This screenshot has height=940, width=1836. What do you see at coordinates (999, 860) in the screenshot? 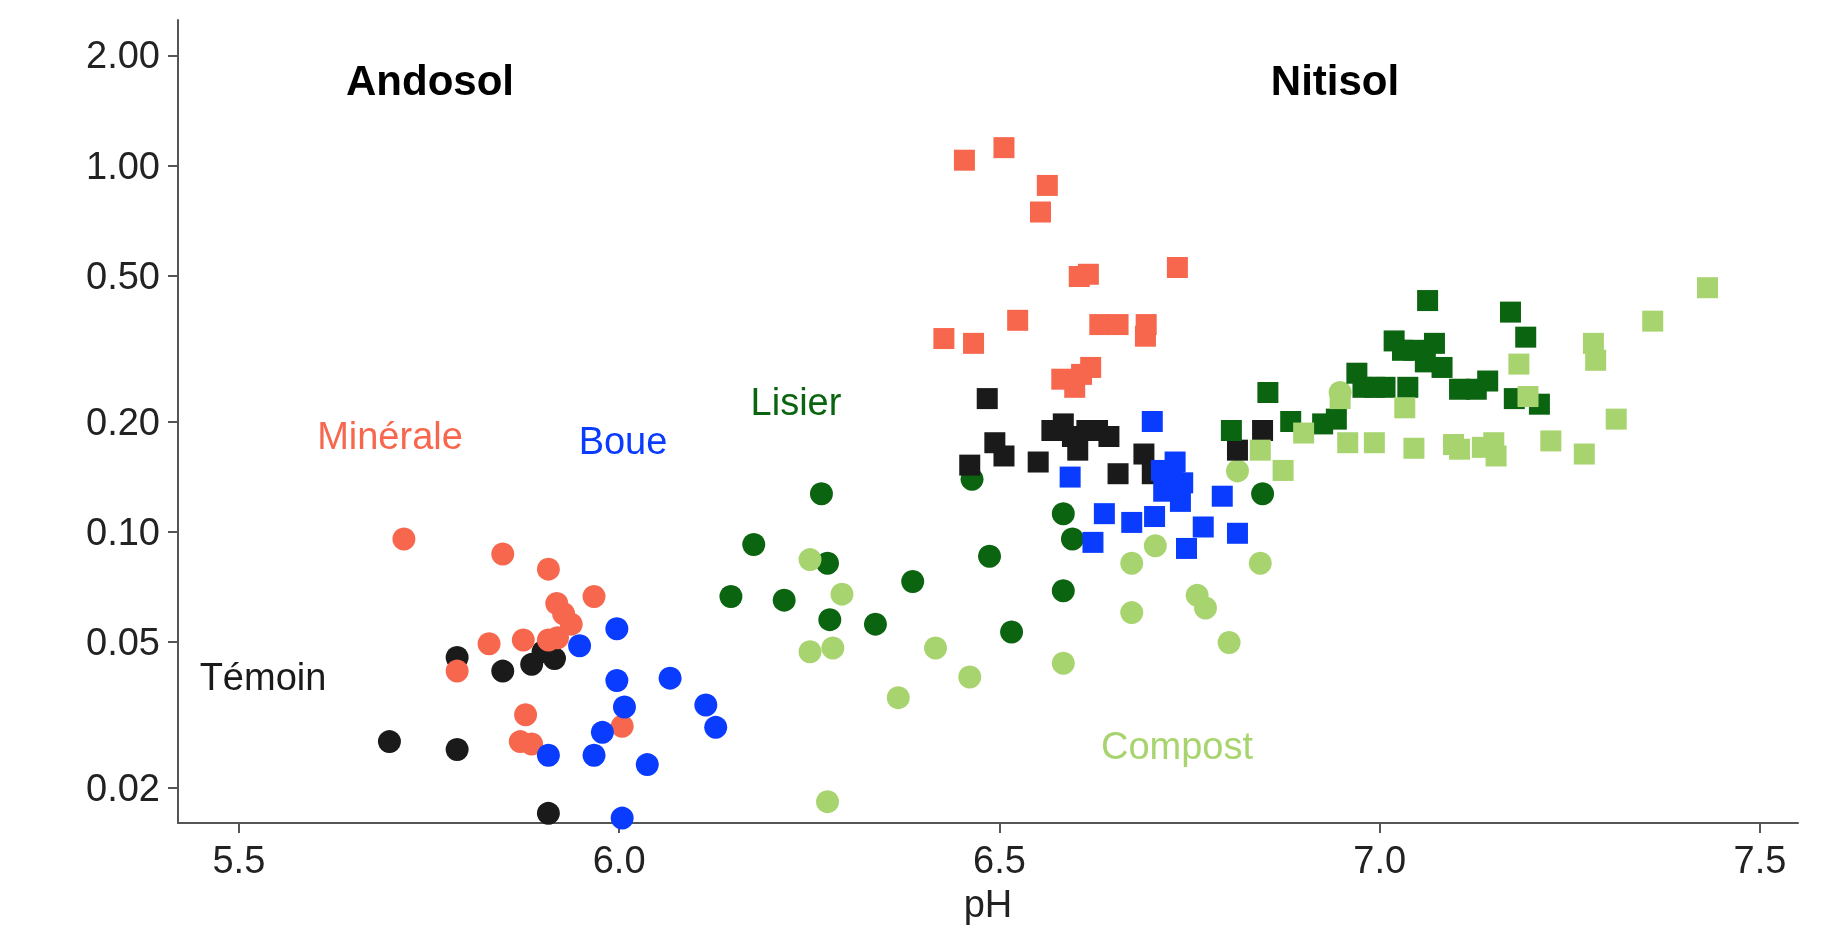
I see `x-tick-label: 6.5` at bounding box center [999, 860].